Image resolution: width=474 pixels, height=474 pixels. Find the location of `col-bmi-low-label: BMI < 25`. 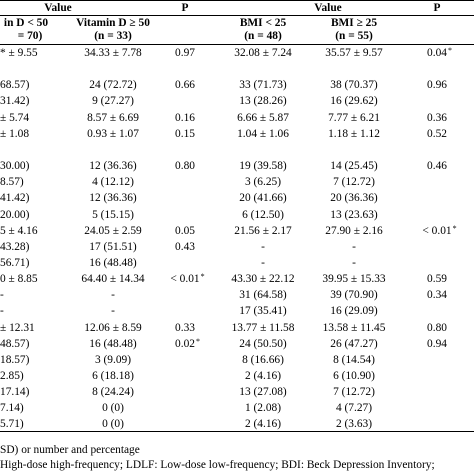

col-bmi-low-label: BMI < 25 is located at coordinates (263, 23).